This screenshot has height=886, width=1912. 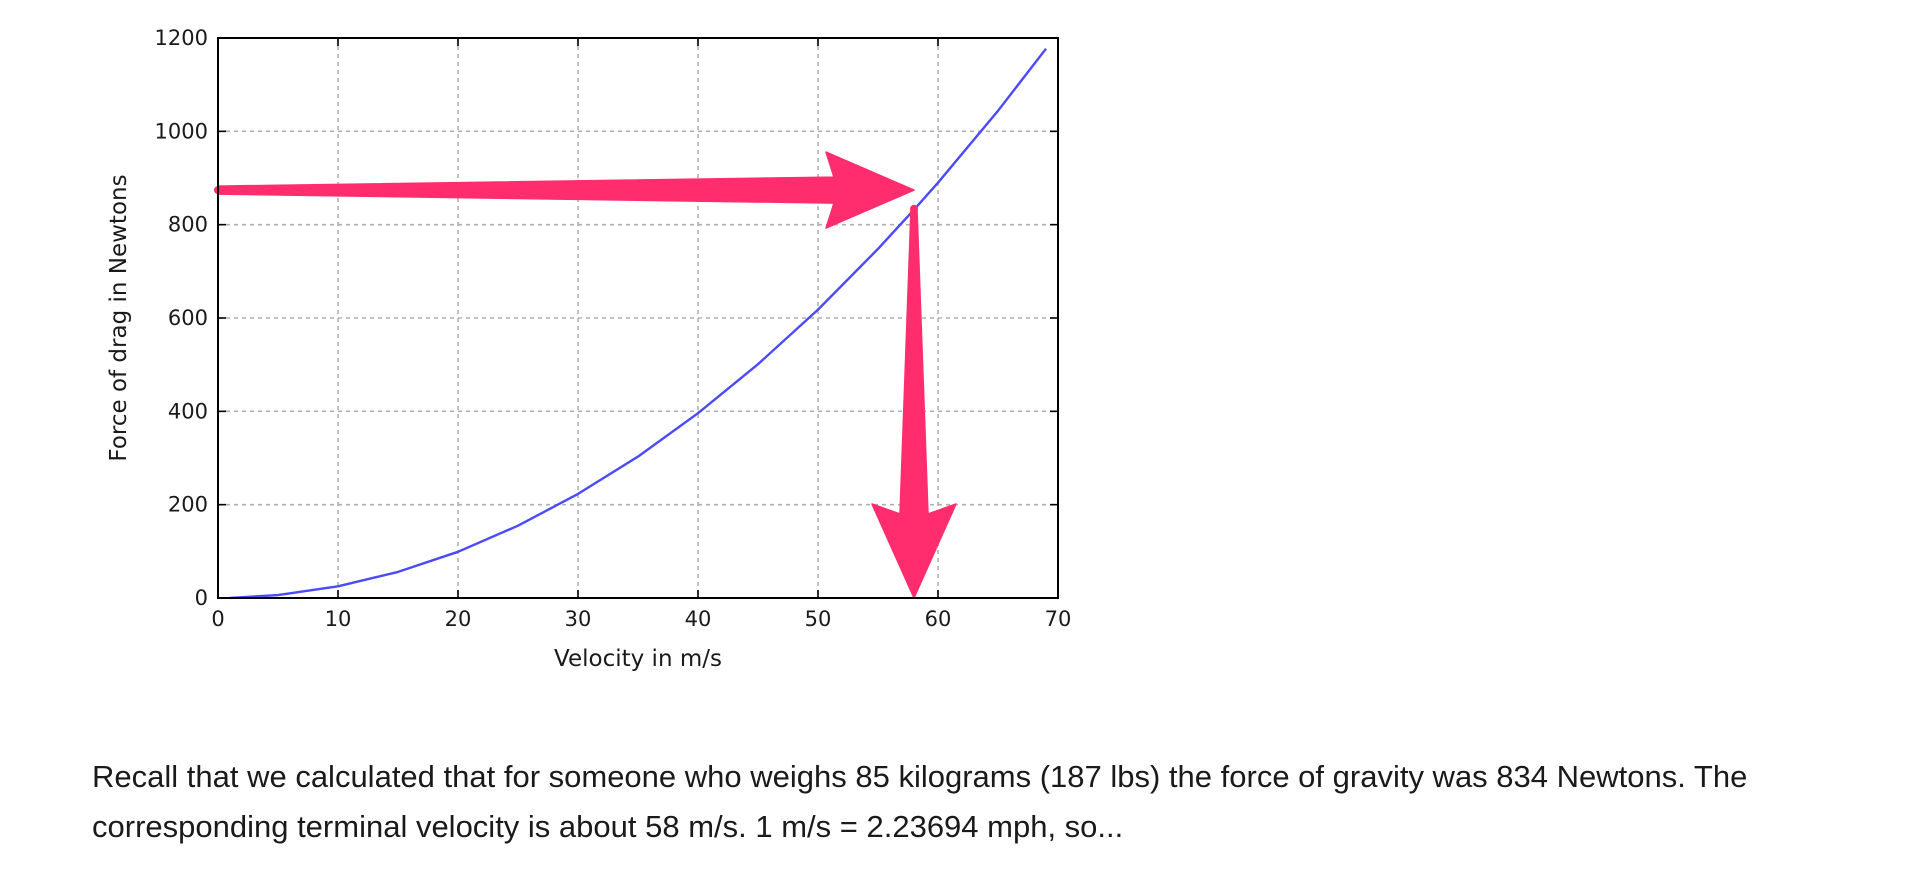 I want to click on x-axis-title: Velocity in m/s, so click(x=638, y=659).